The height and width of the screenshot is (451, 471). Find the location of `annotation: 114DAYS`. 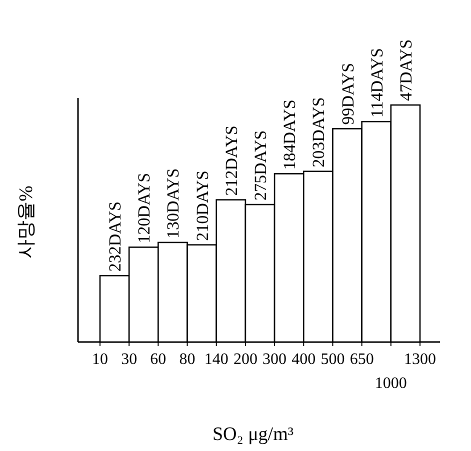

annotation: 114DAYS is located at coordinates (376, 83).